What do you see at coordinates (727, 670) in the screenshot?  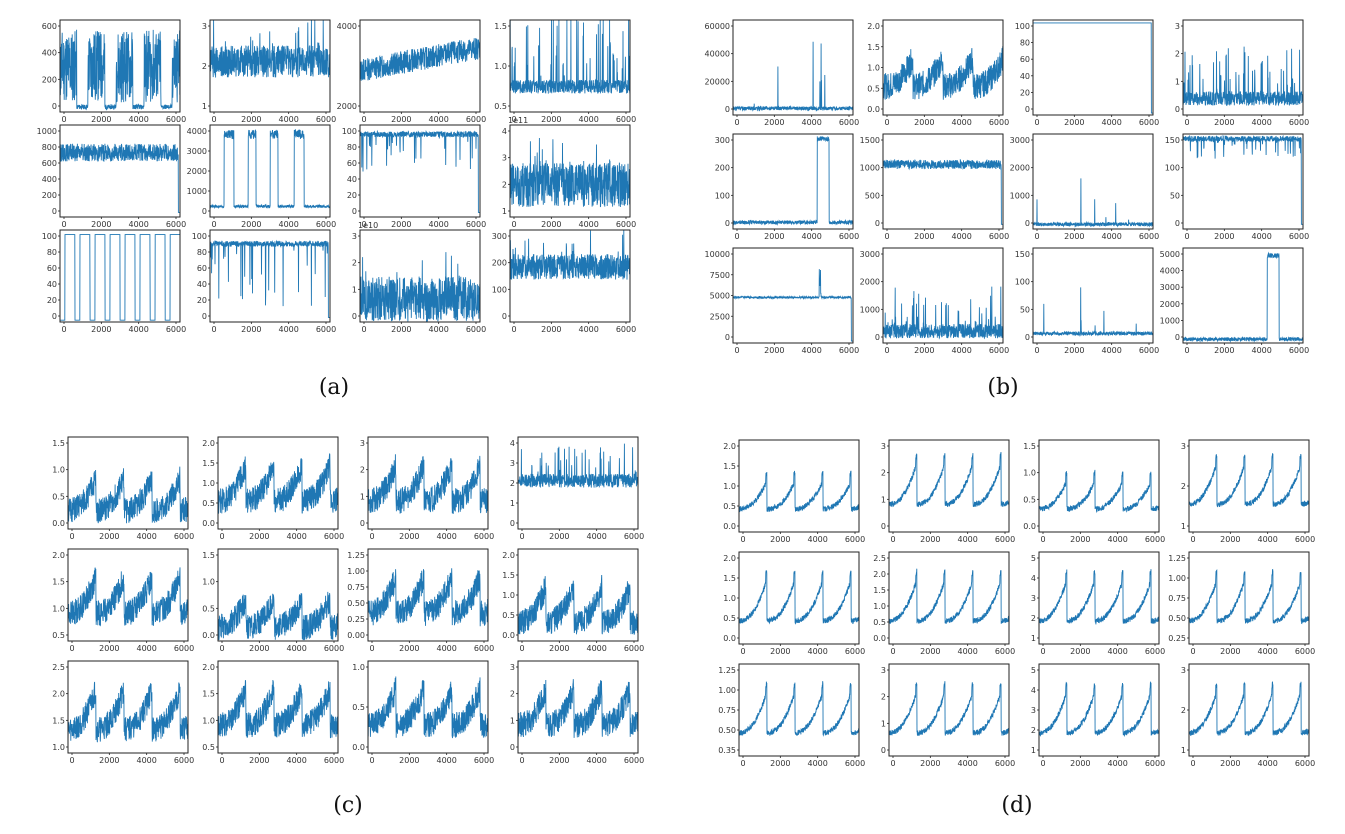 I see `y-tick-label: 1.25` at bounding box center [727, 670].